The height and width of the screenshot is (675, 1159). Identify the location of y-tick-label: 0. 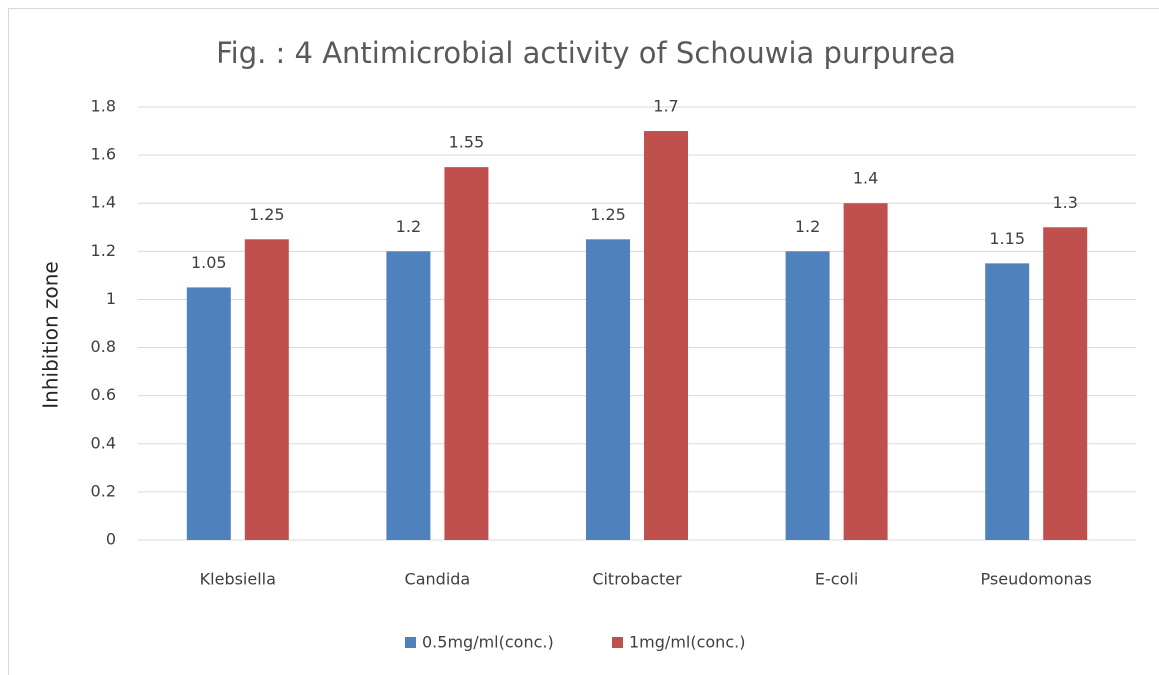
(111, 539).